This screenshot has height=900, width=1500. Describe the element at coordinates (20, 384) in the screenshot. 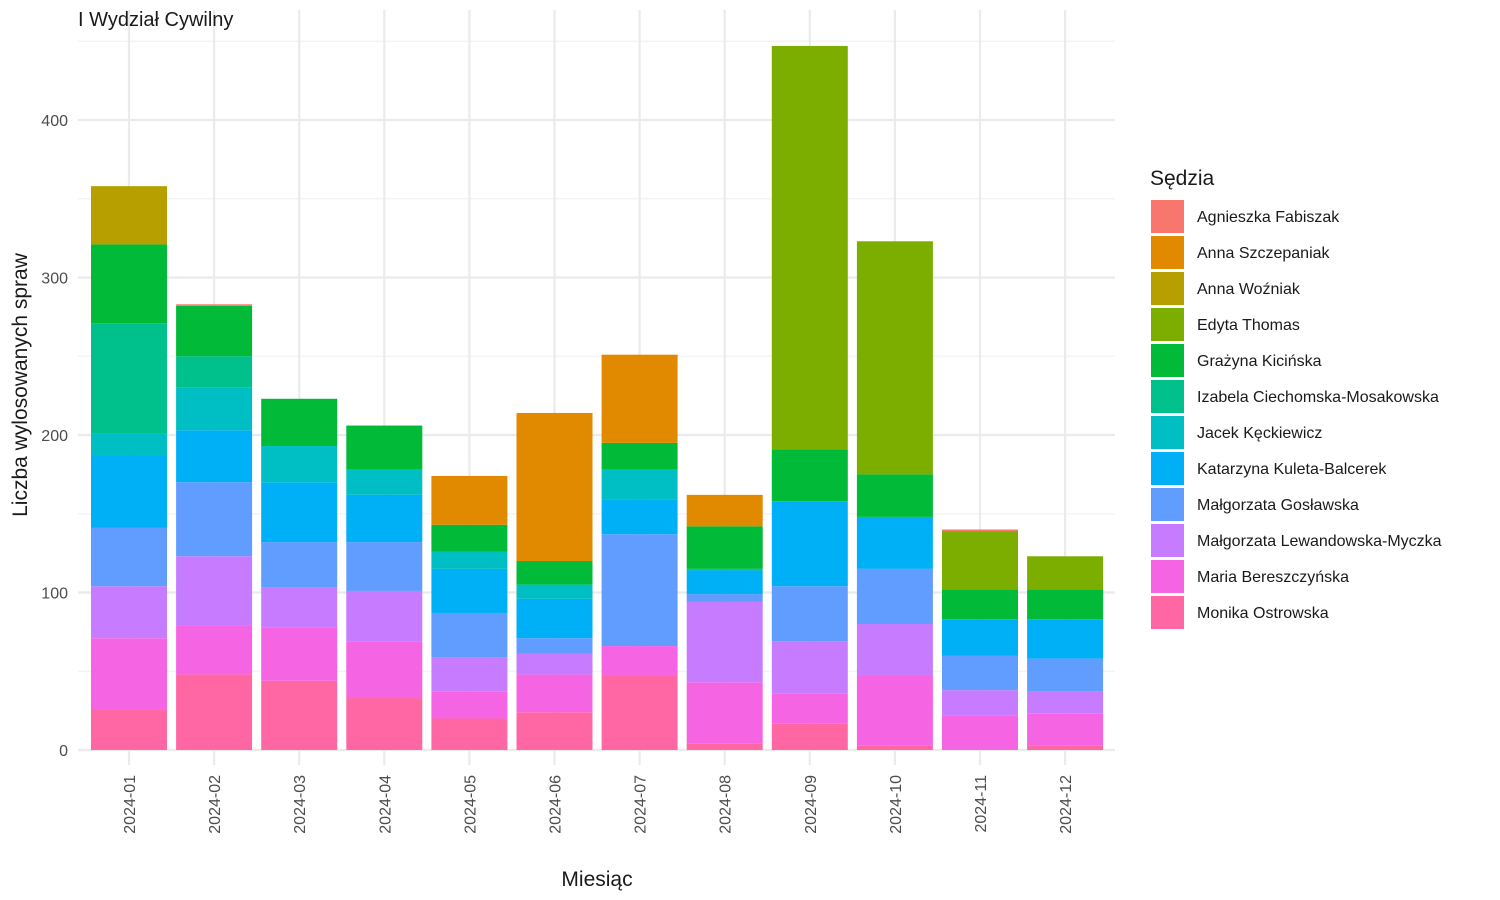

I see `y-axis-title: Liczba wylosowanych spraw` at that location.